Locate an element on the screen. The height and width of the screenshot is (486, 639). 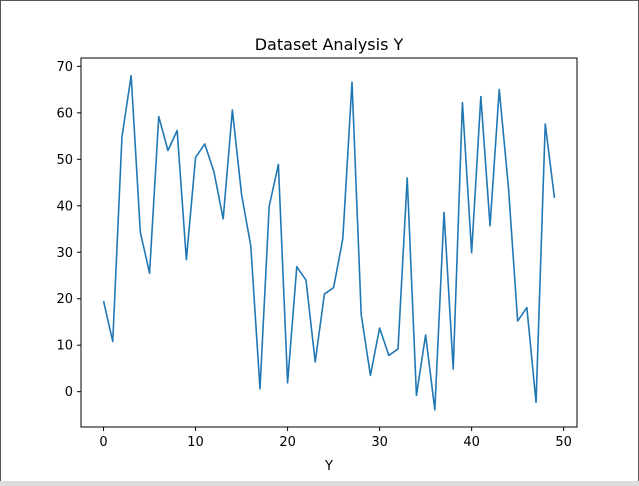
x-tick-label: 0 is located at coordinates (103, 442).